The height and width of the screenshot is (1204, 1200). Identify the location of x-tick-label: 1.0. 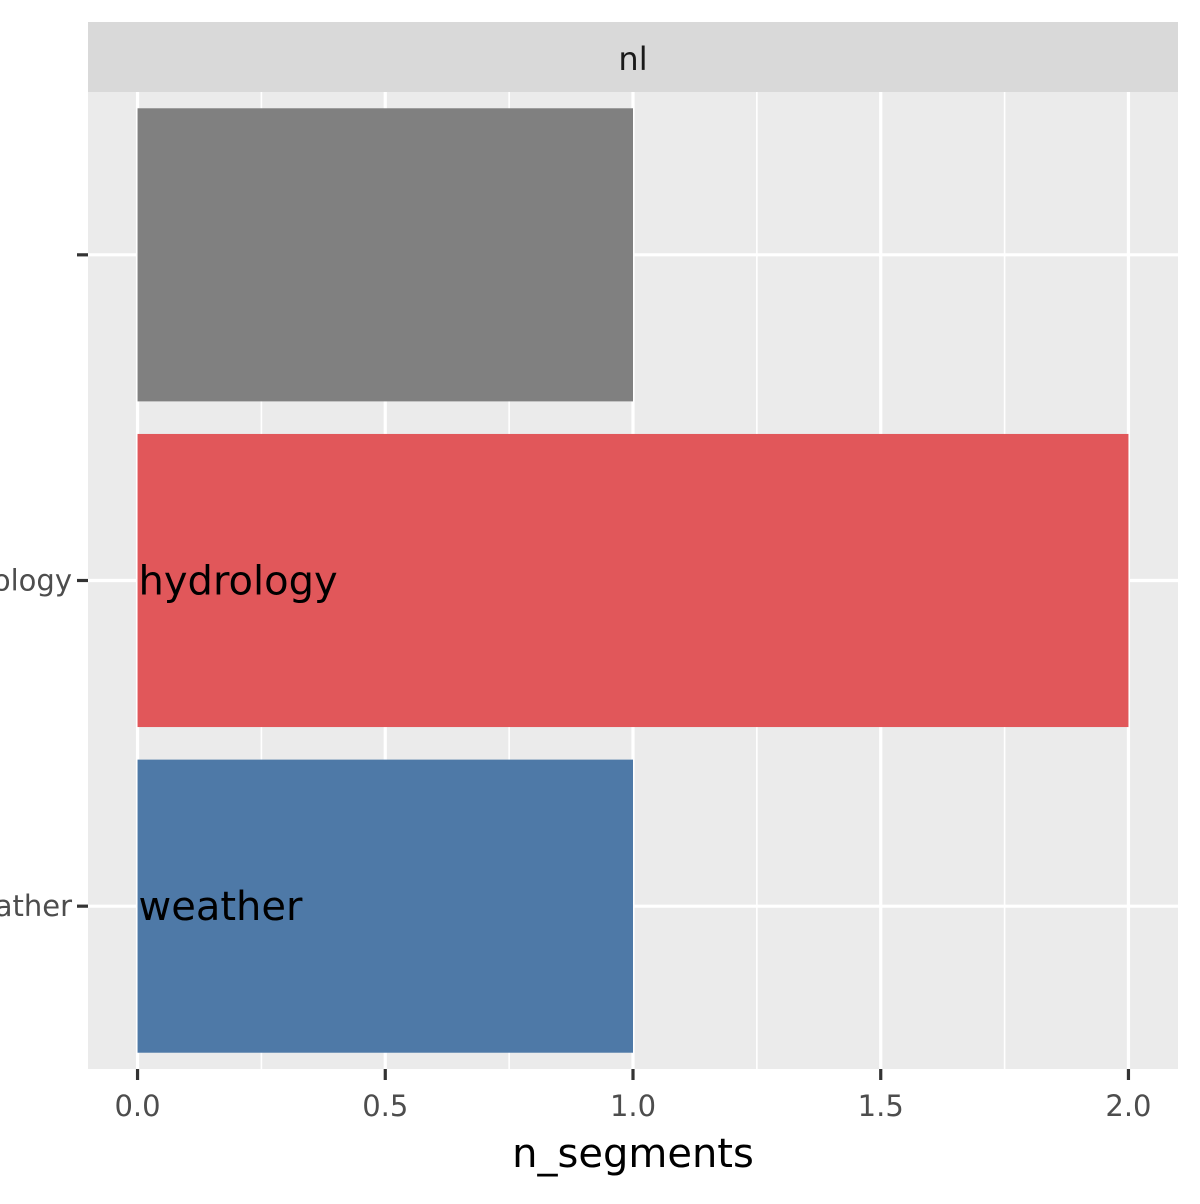
(633, 1106).